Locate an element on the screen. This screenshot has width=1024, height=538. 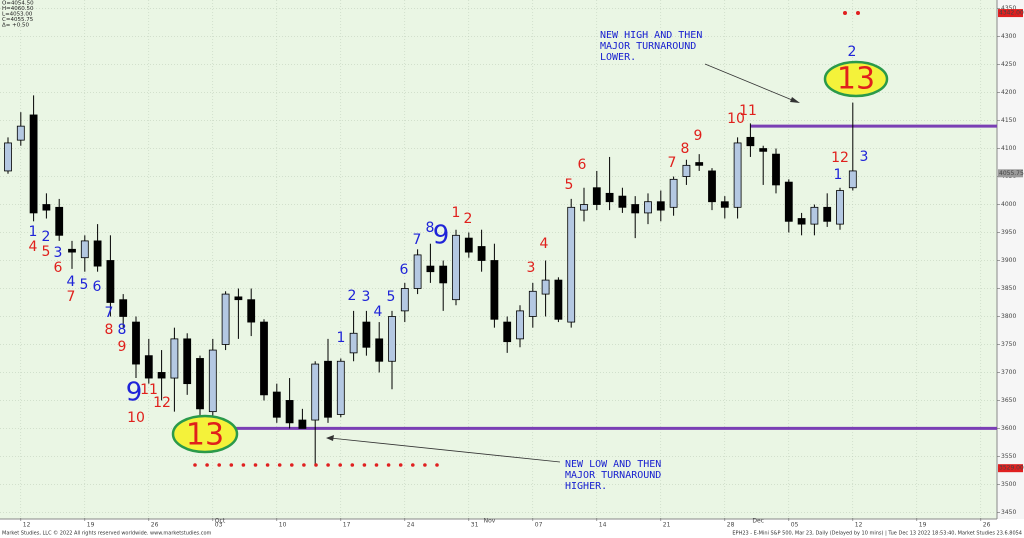
y-tick-label: 4300 is located at coordinates (1008, 36).